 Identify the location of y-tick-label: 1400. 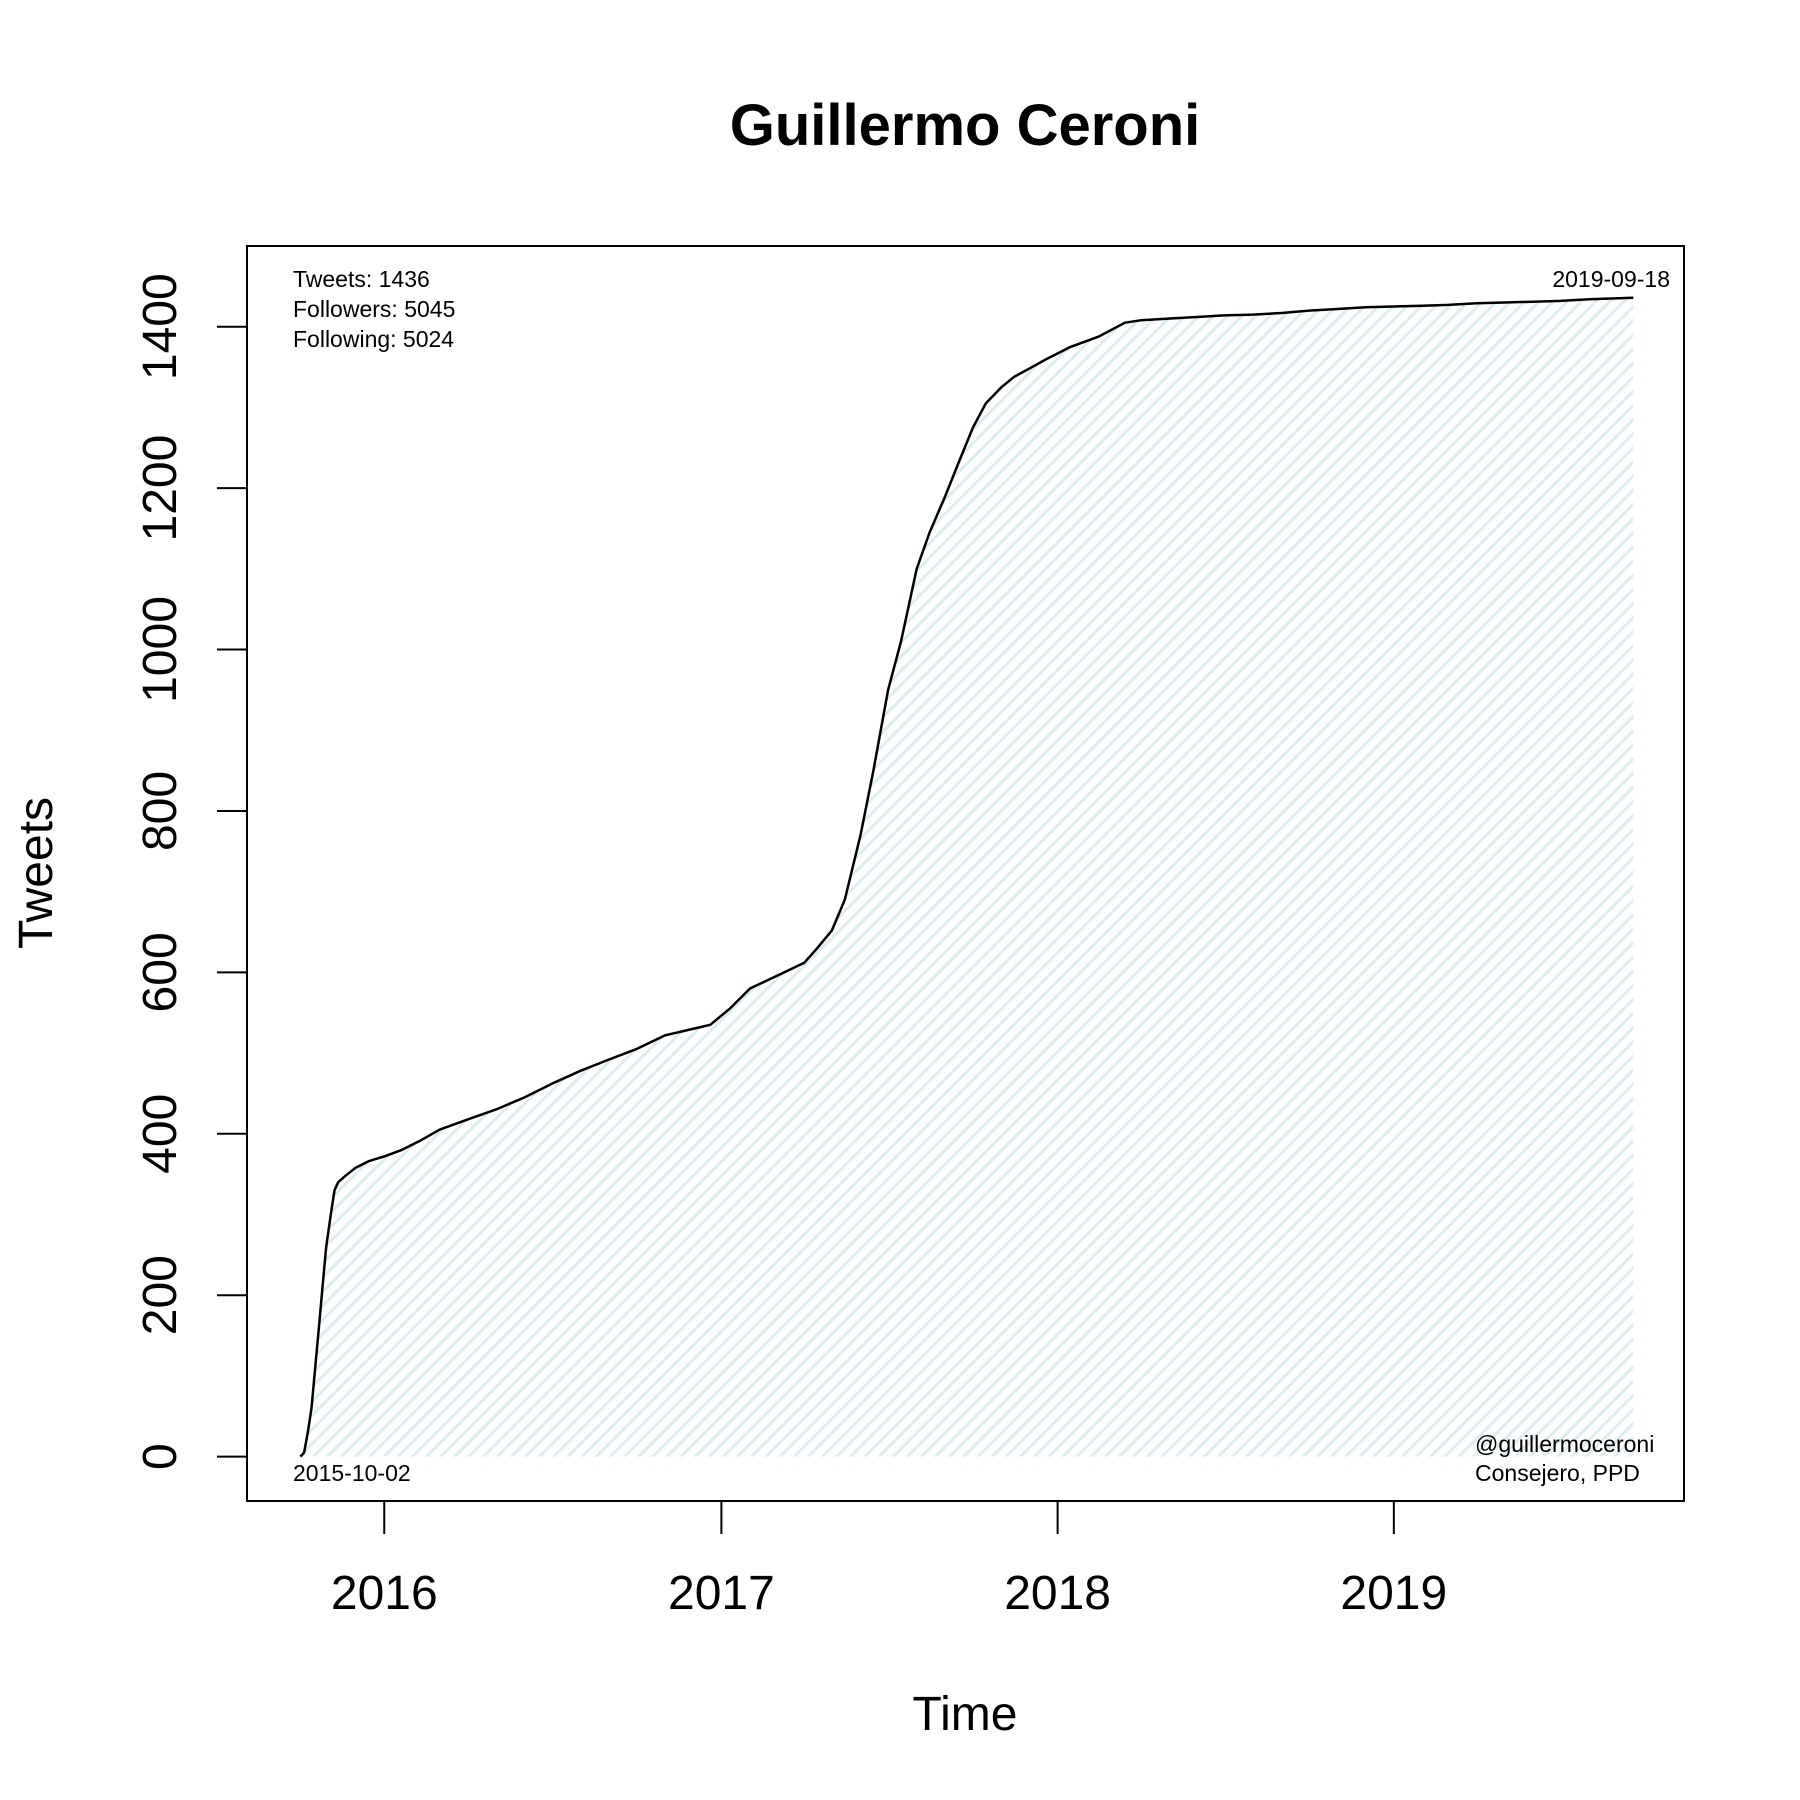
(160, 326).